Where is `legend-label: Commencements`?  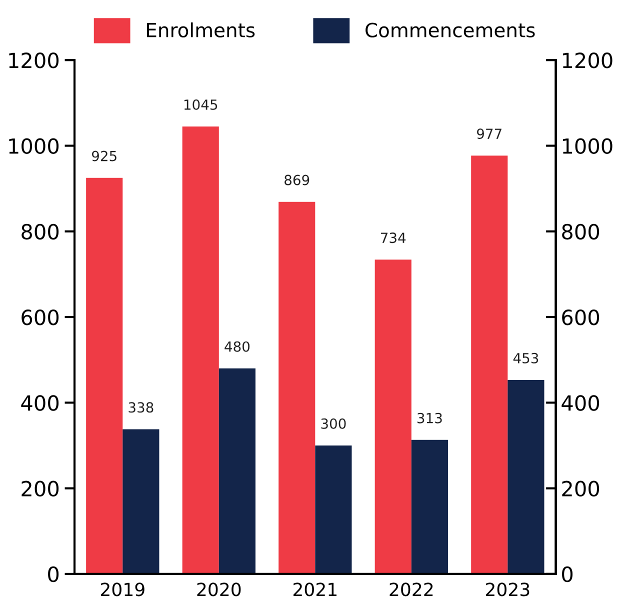 legend-label: Commencements is located at coordinates (450, 30).